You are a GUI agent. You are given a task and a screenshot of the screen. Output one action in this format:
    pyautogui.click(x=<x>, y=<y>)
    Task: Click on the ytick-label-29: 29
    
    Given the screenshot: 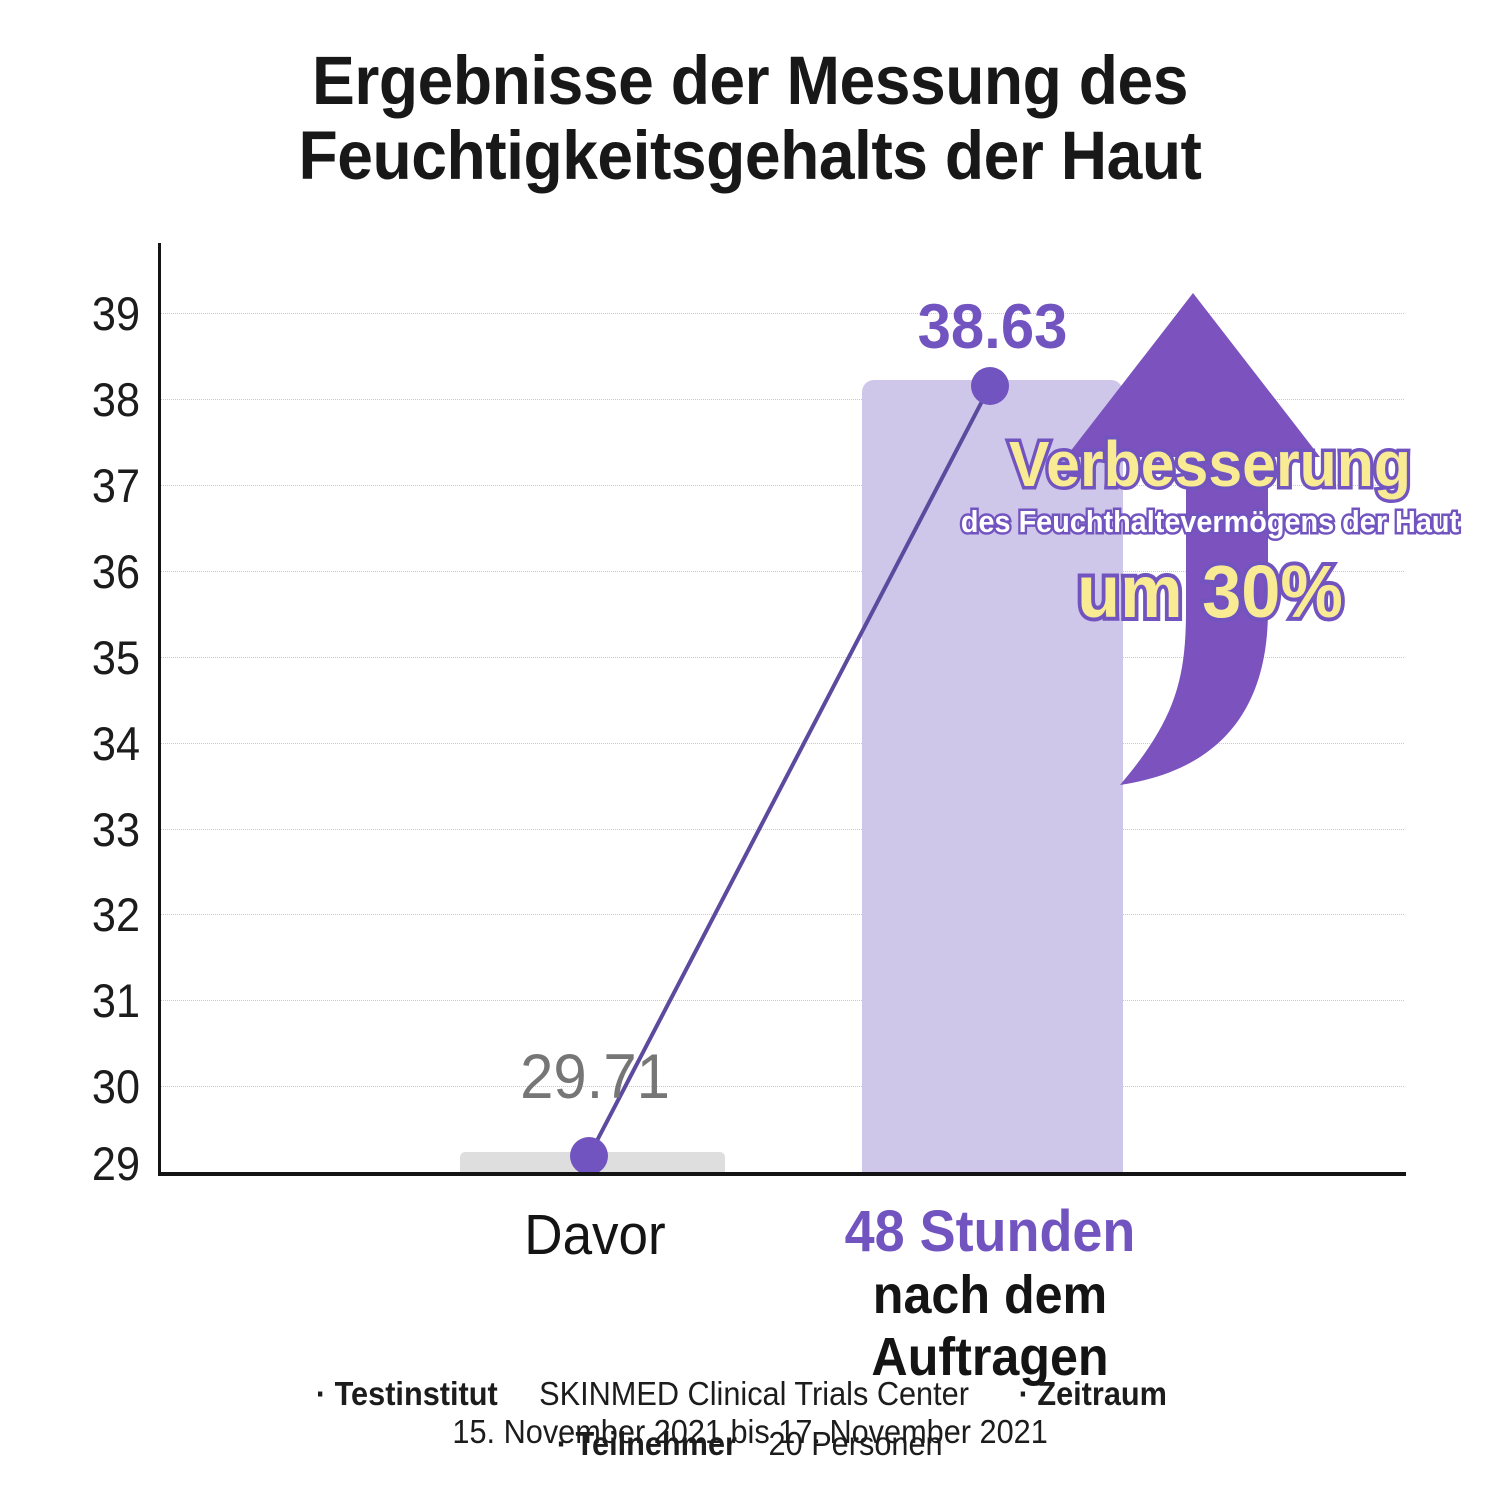 What is the action you would take?
    pyautogui.click(x=115, y=1163)
    